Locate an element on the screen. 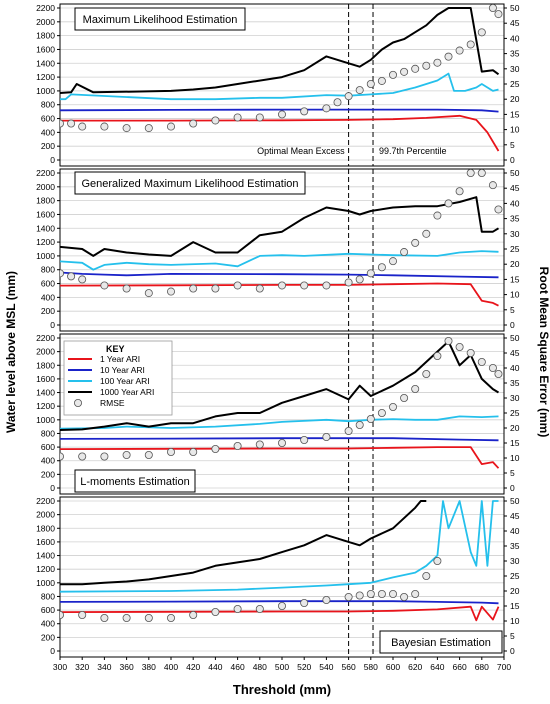 The width and height of the screenshot is (550, 704). legend-title: KEY is located at coordinates (115, 349).